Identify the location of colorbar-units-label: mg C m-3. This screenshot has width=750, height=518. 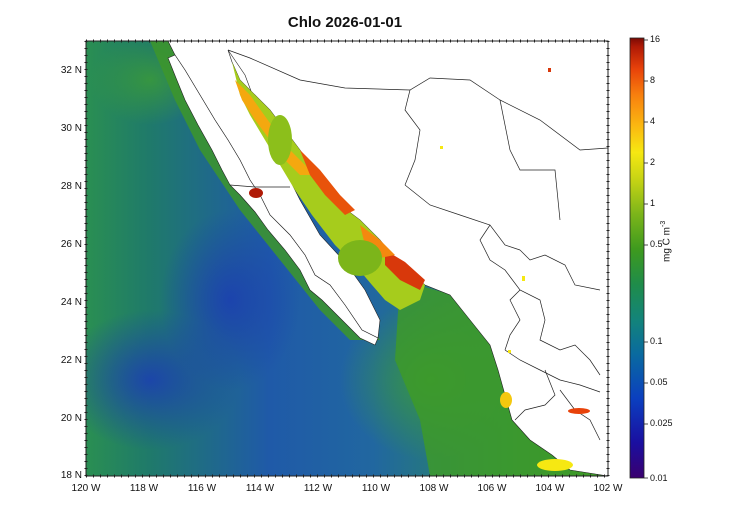
(666, 241).